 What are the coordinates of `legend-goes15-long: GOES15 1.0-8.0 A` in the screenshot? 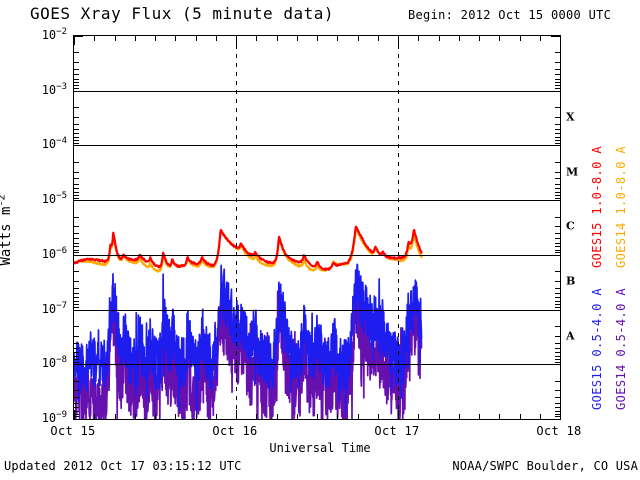 It's located at (597, 207).